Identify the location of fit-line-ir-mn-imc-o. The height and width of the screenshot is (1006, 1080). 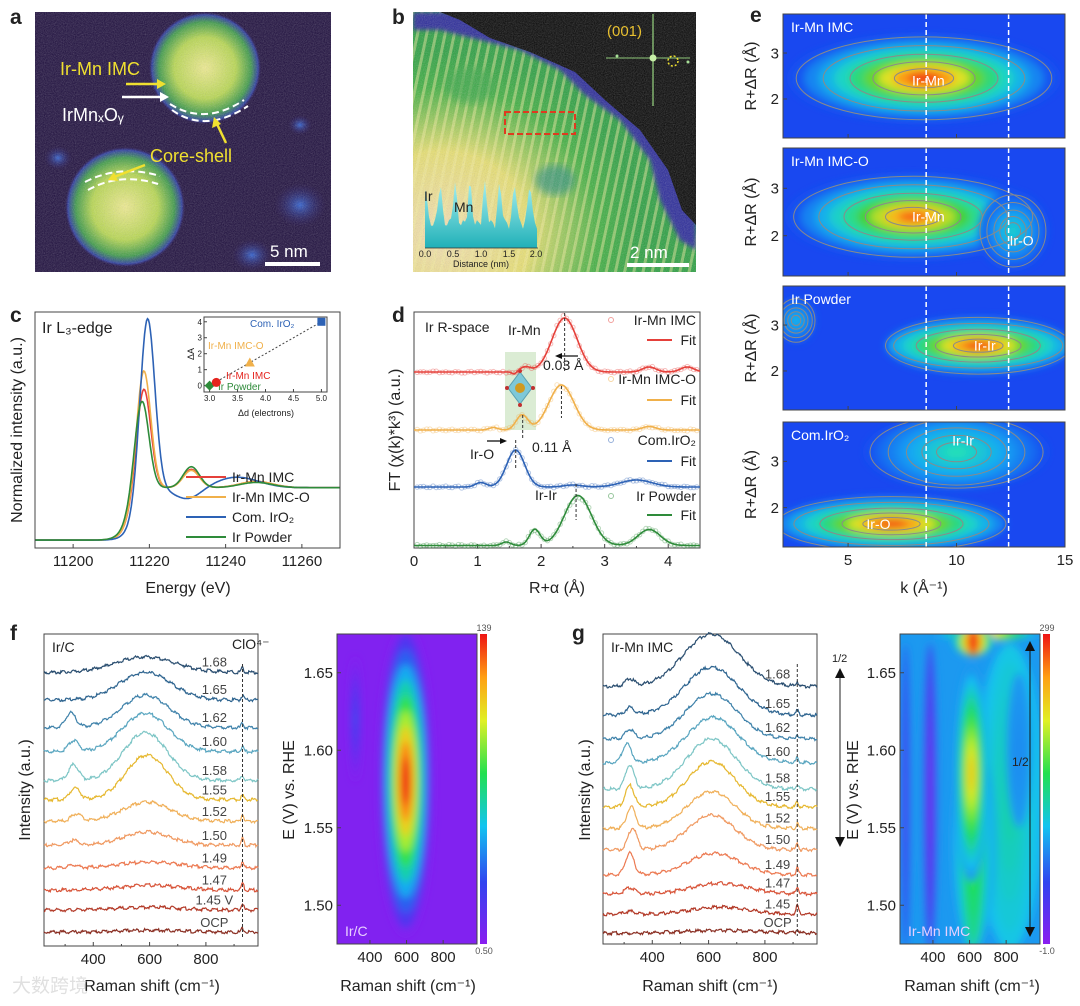
(557, 407).